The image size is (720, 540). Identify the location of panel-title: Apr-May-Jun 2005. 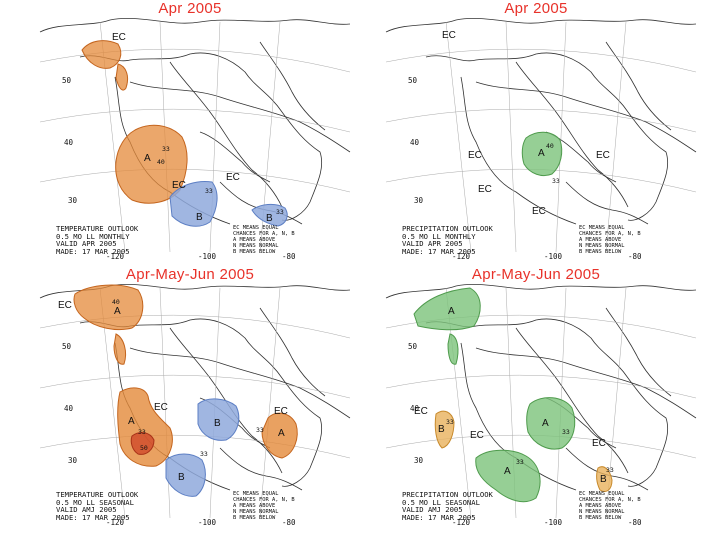
(536, 275).